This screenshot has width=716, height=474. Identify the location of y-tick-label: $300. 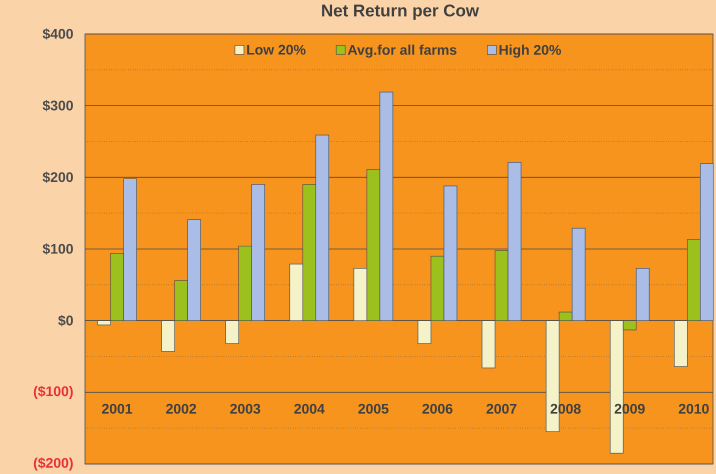
(57, 106).